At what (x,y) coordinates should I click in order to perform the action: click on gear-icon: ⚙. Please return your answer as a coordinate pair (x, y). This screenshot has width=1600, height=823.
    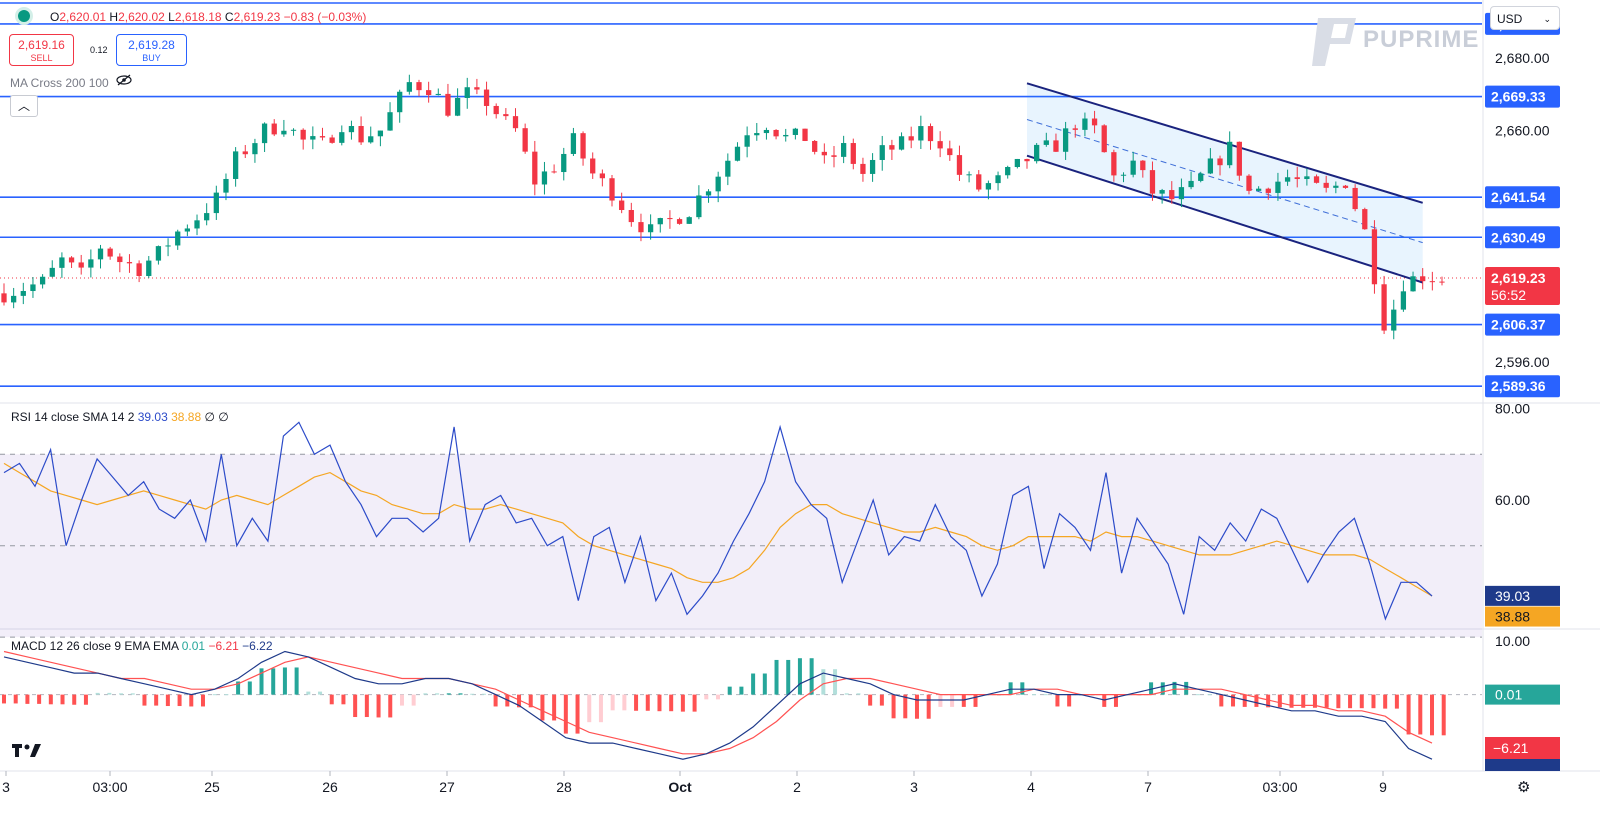
    Looking at the image, I should click on (1524, 787).